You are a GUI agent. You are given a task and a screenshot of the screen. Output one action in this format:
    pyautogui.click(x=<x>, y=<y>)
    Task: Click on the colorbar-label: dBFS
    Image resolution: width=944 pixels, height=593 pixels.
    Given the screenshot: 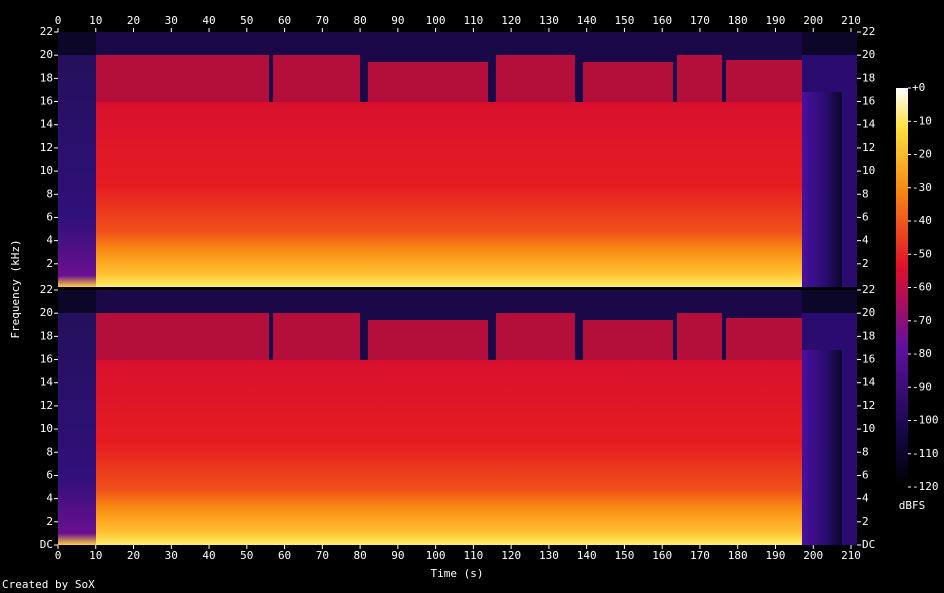 What is the action you would take?
    pyautogui.click(x=912, y=505)
    